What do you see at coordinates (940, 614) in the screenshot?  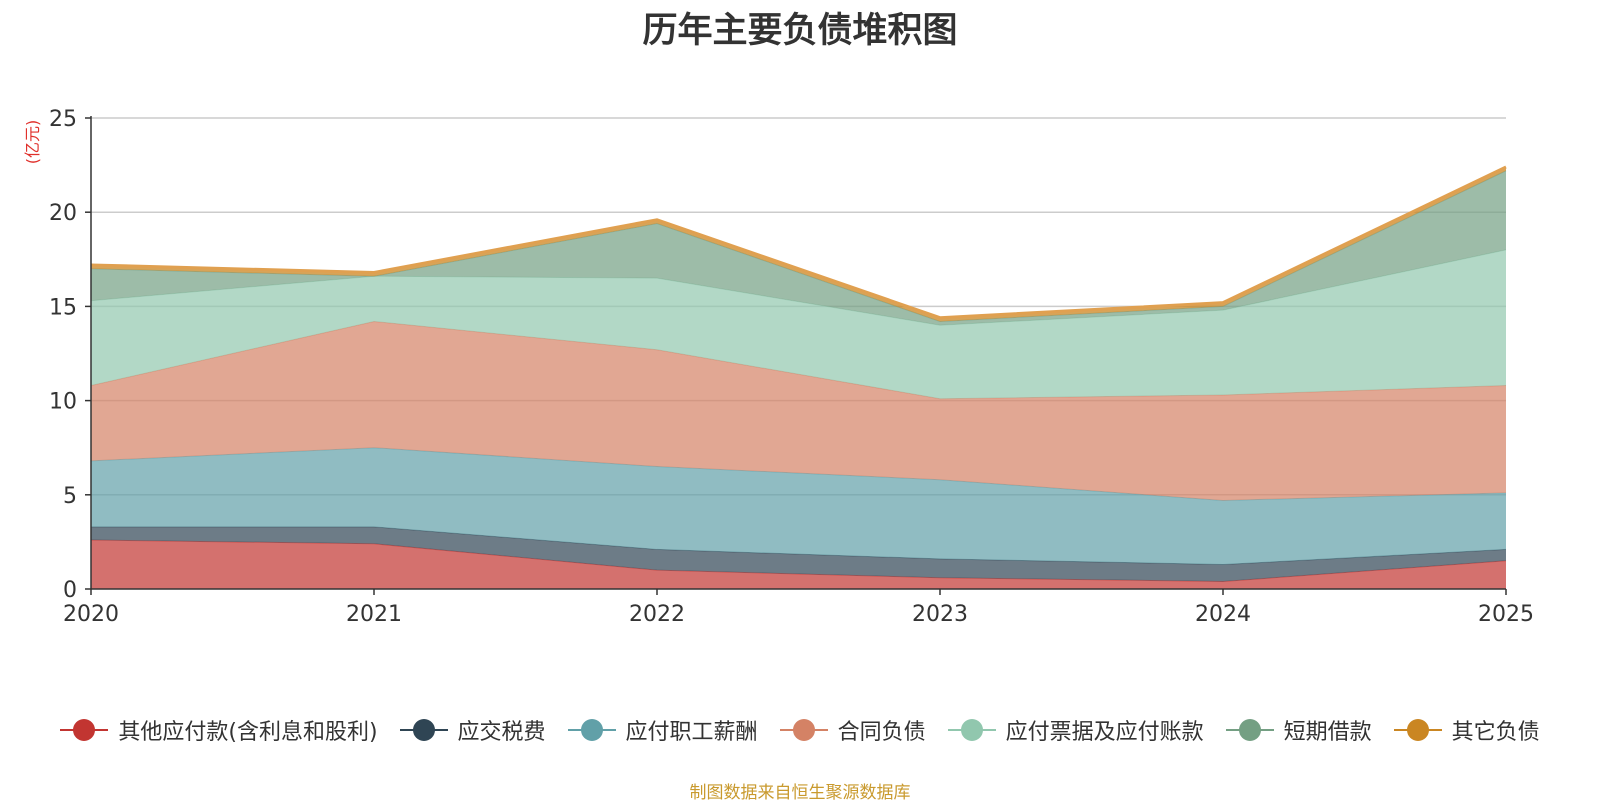 I see `x-tick-label: 2023` at bounding box center [940, 614].